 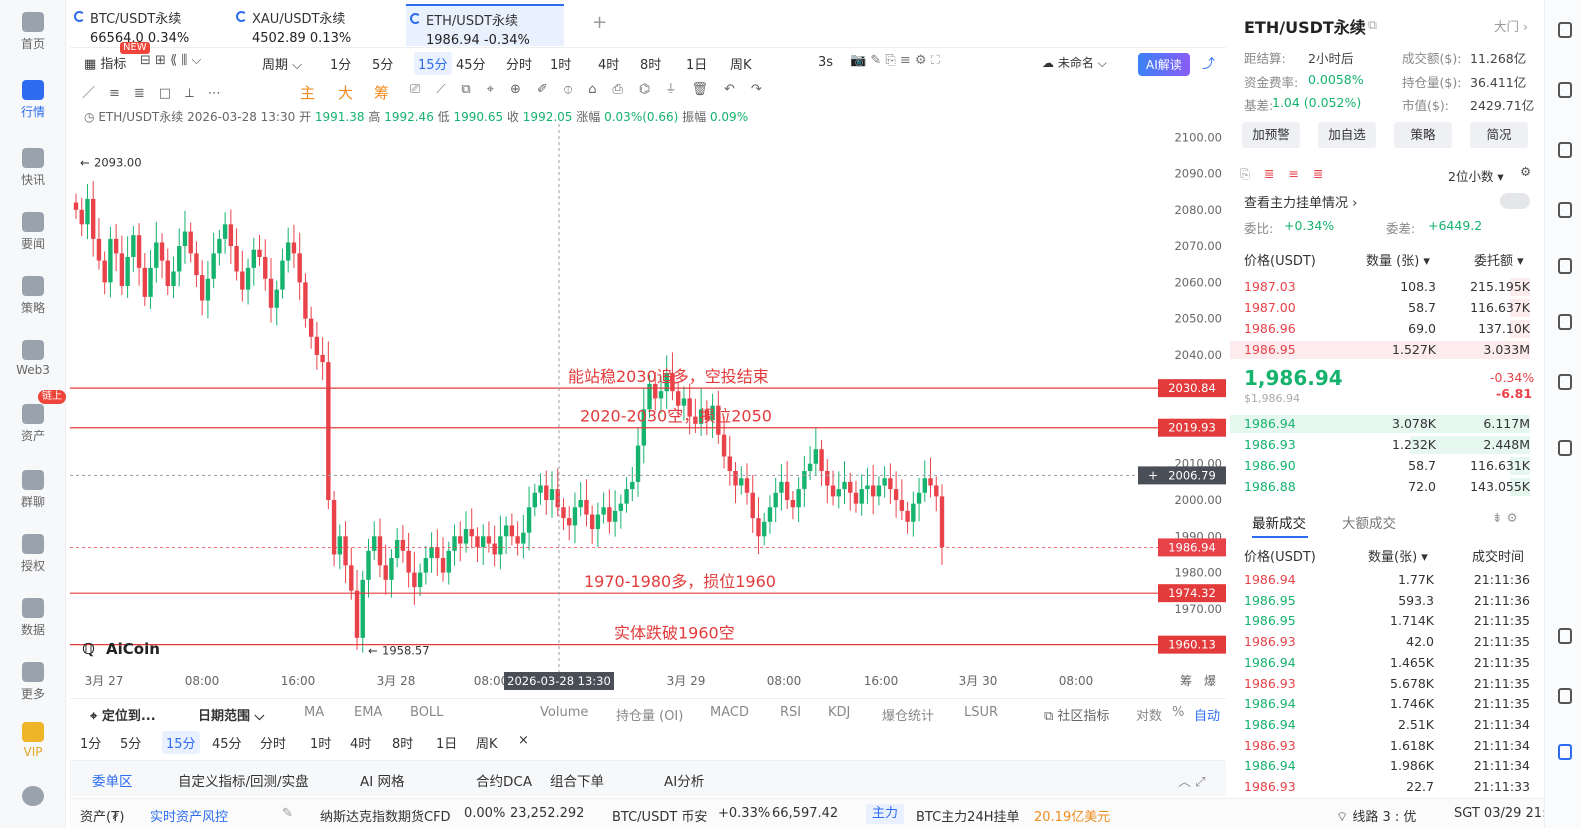 I want to click on help-icon, so click(x=1565, y=448).